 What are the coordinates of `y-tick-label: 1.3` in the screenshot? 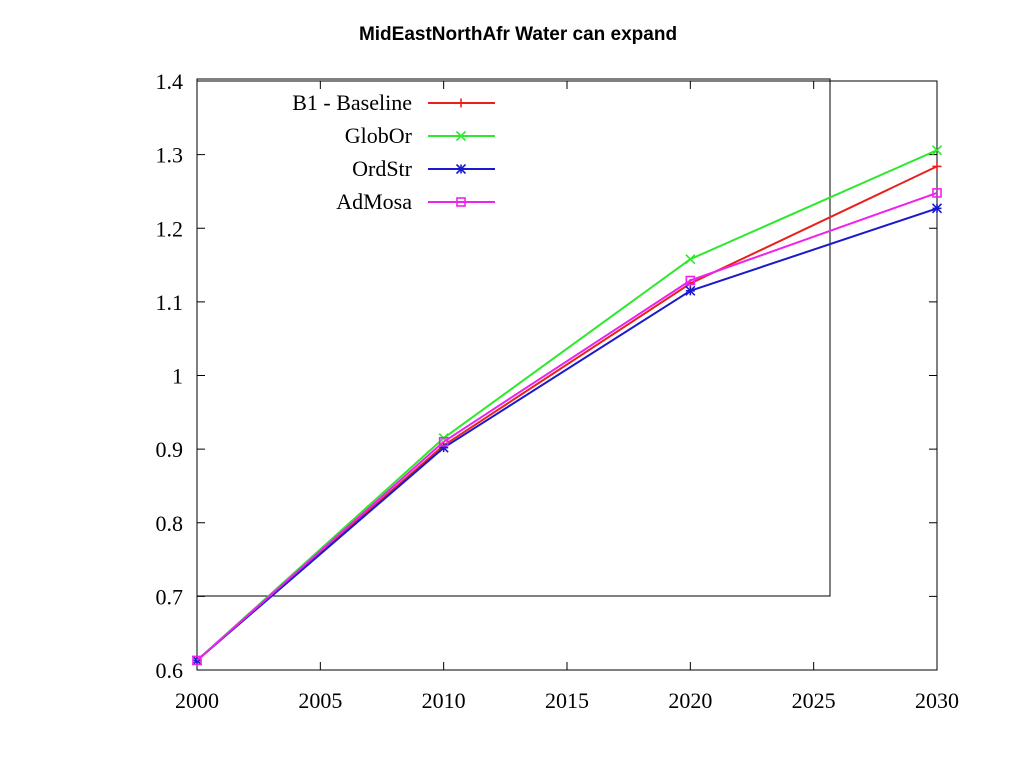 It's located at (170, 155).